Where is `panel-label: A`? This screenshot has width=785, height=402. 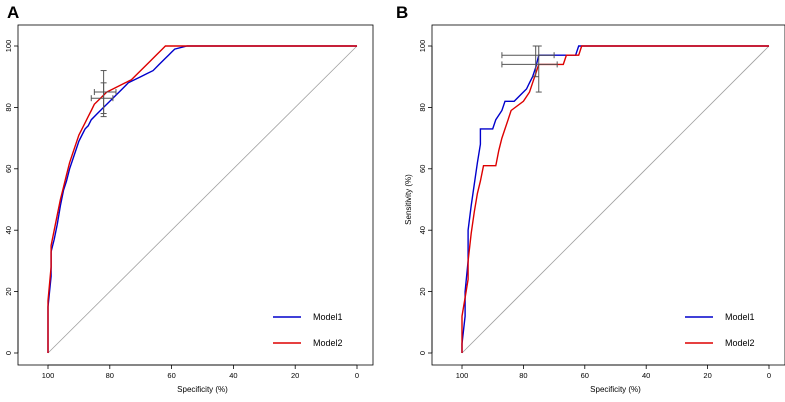 panel-label: A is located at coordinates (13, 12).